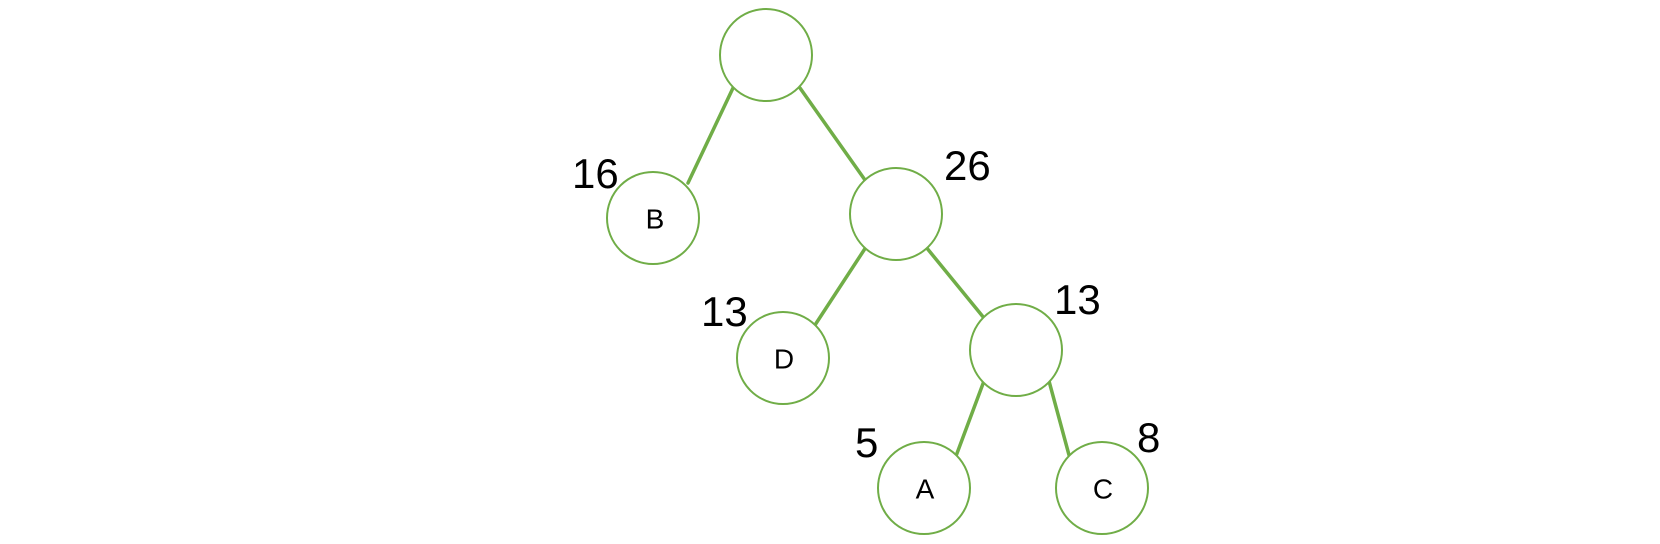  What do you see at coordinates (595, 173) in the screenshot?
I see `weight-label: 16` at bounding box center [595, 173].